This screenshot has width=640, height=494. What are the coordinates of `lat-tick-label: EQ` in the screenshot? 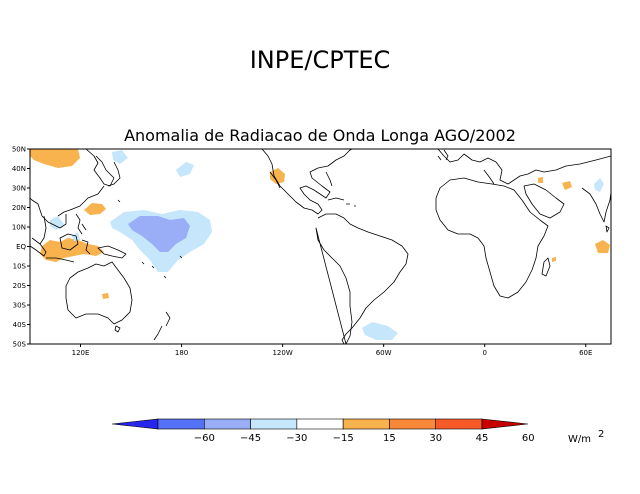 It's located at (21, 247).